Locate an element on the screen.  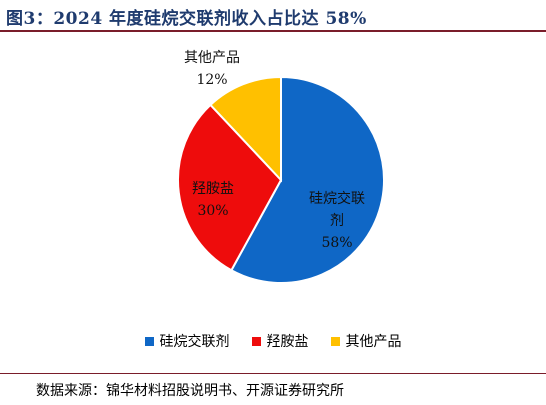
legend-item-other-products: 其他产品 is located at coordinates (366, 341).